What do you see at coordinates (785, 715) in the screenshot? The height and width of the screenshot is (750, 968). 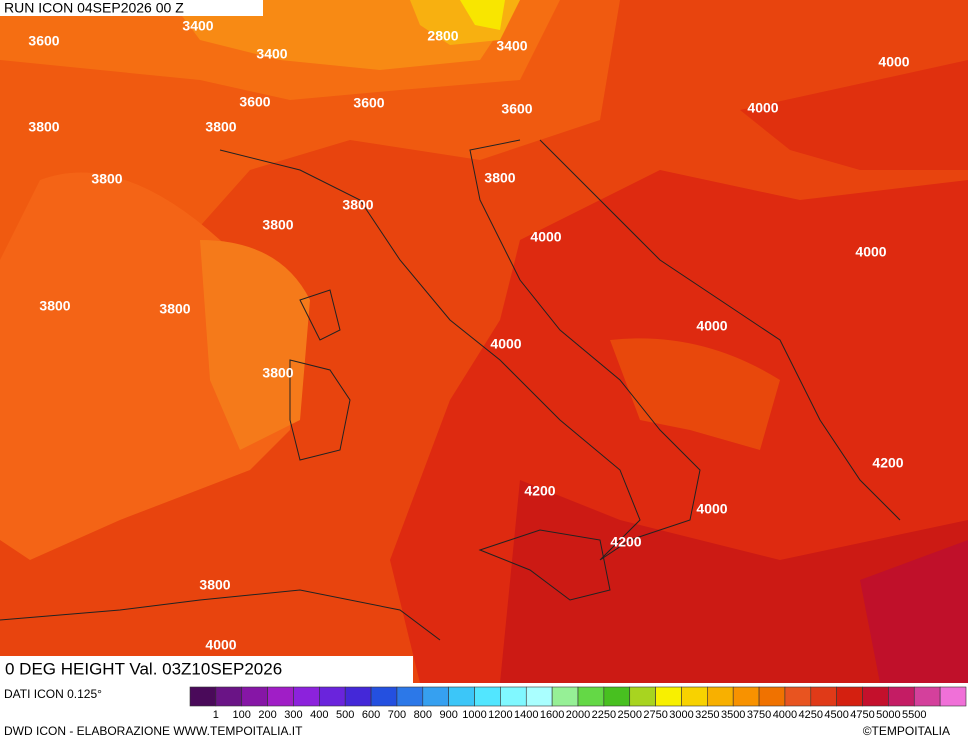 I see `colorbar-label: 4000` at bounding box center [785, 715].